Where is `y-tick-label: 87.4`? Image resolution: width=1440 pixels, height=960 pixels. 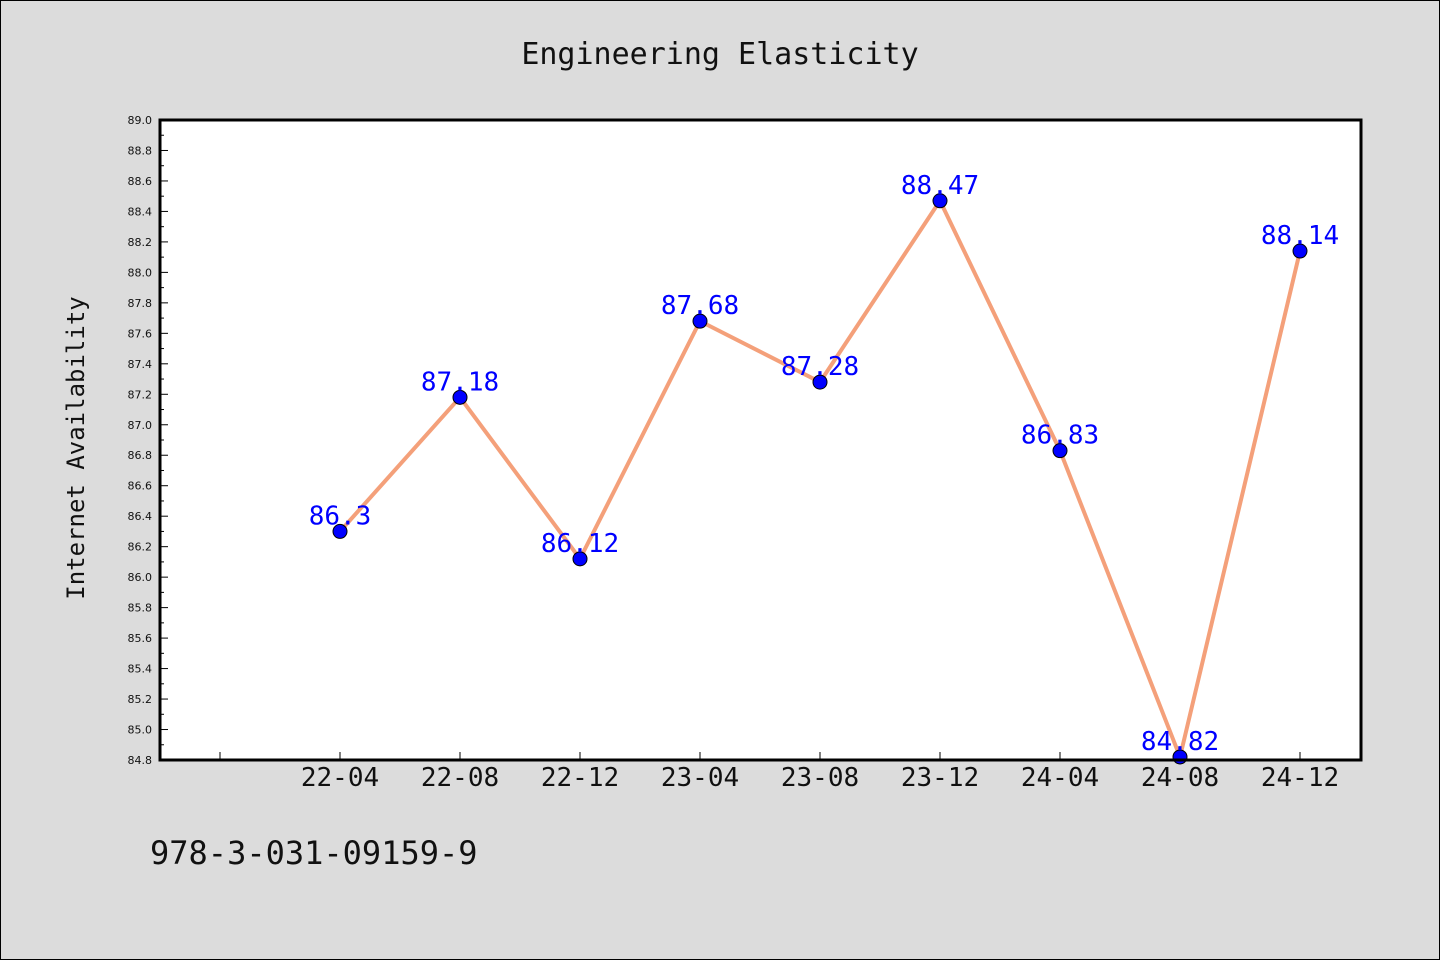 y-tick-label: 87.4 is located at coordinates (140, 364).